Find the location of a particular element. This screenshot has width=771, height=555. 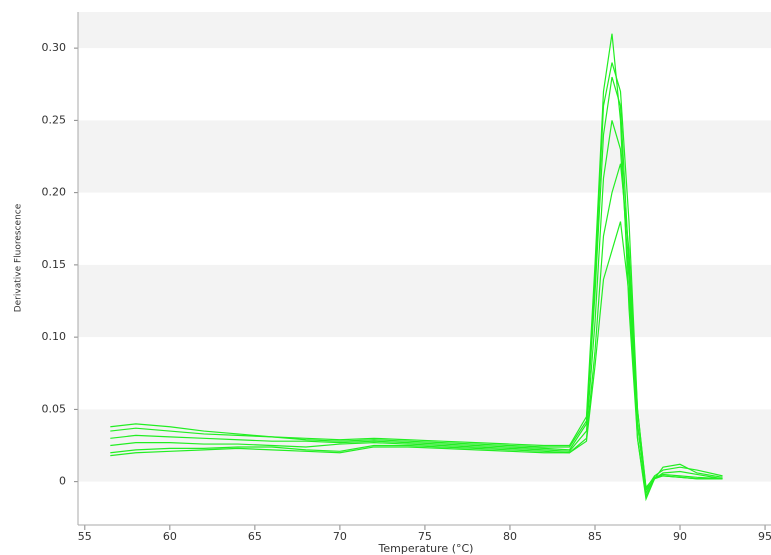

x-tick-label: 60 is located at coordinates (170, 536).